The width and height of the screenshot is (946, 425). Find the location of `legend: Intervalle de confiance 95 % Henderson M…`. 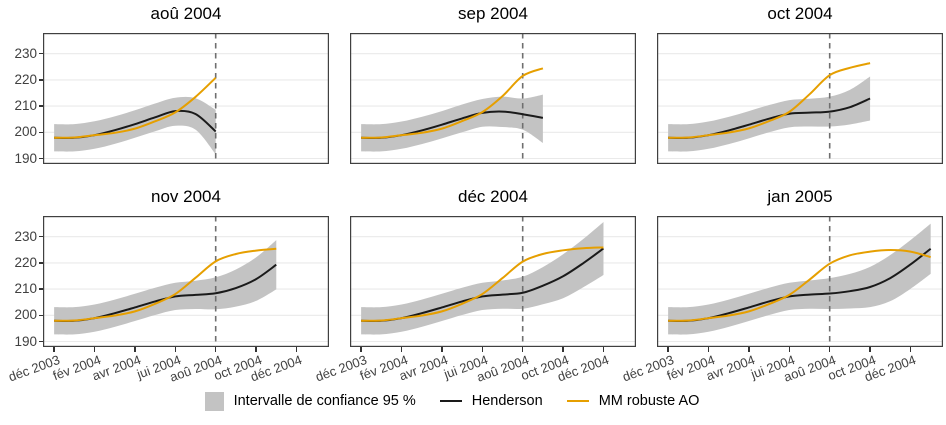

legend: Intervalle de confiance 95 % Henderson M… is located at coordinates (452, 401).